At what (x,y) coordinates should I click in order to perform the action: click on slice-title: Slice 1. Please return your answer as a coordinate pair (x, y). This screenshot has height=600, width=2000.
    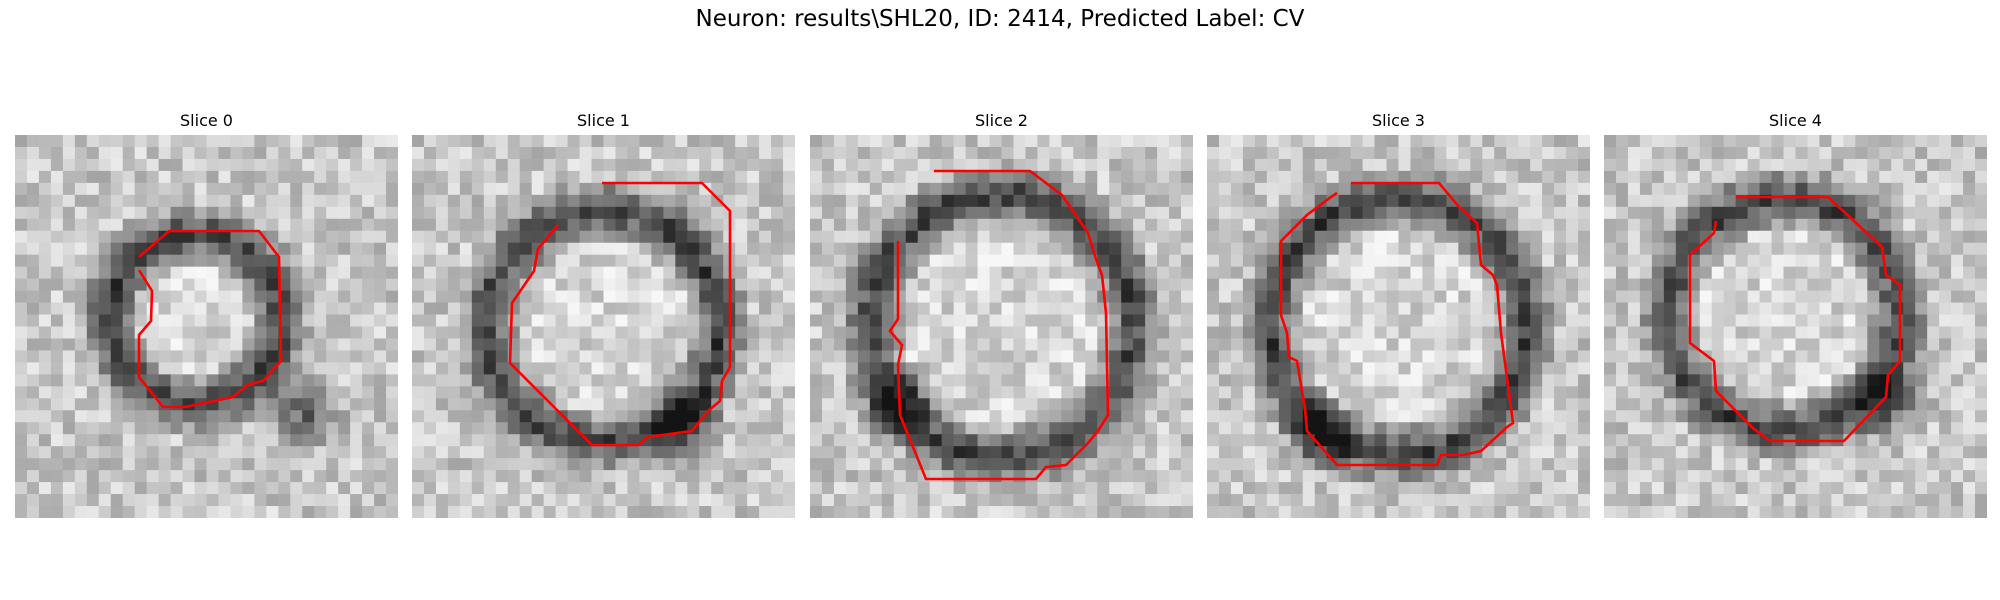
    Looking at the image, I should click on (603, 120).